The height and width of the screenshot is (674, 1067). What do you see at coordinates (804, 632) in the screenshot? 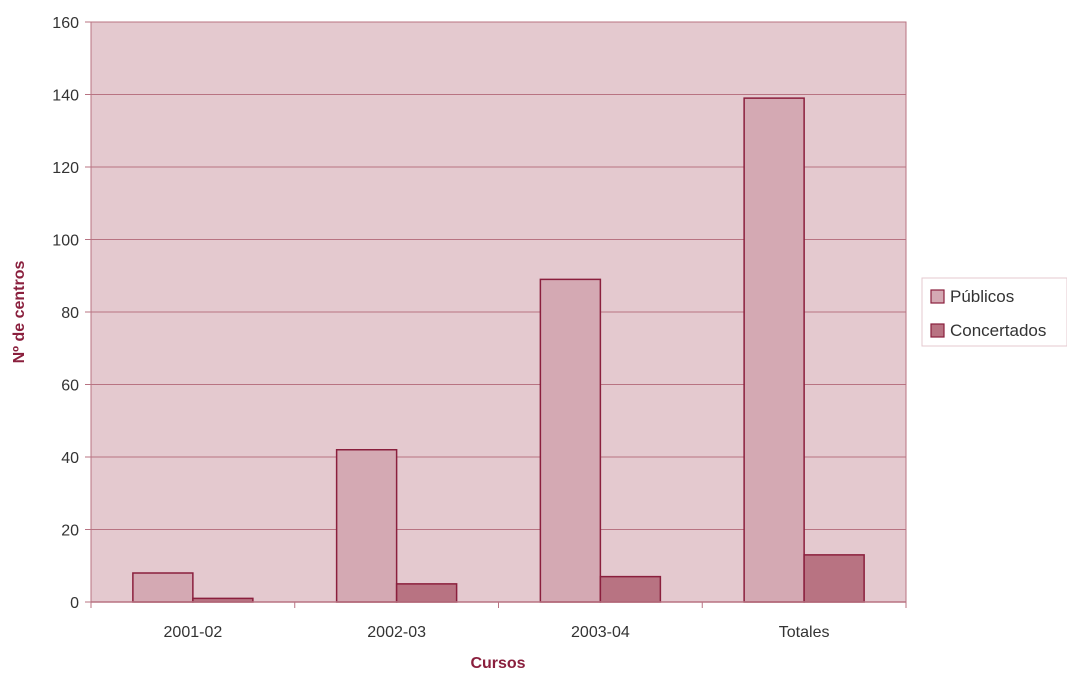
I see `x-tick-label: Totales` at bounding box center [804, 632].